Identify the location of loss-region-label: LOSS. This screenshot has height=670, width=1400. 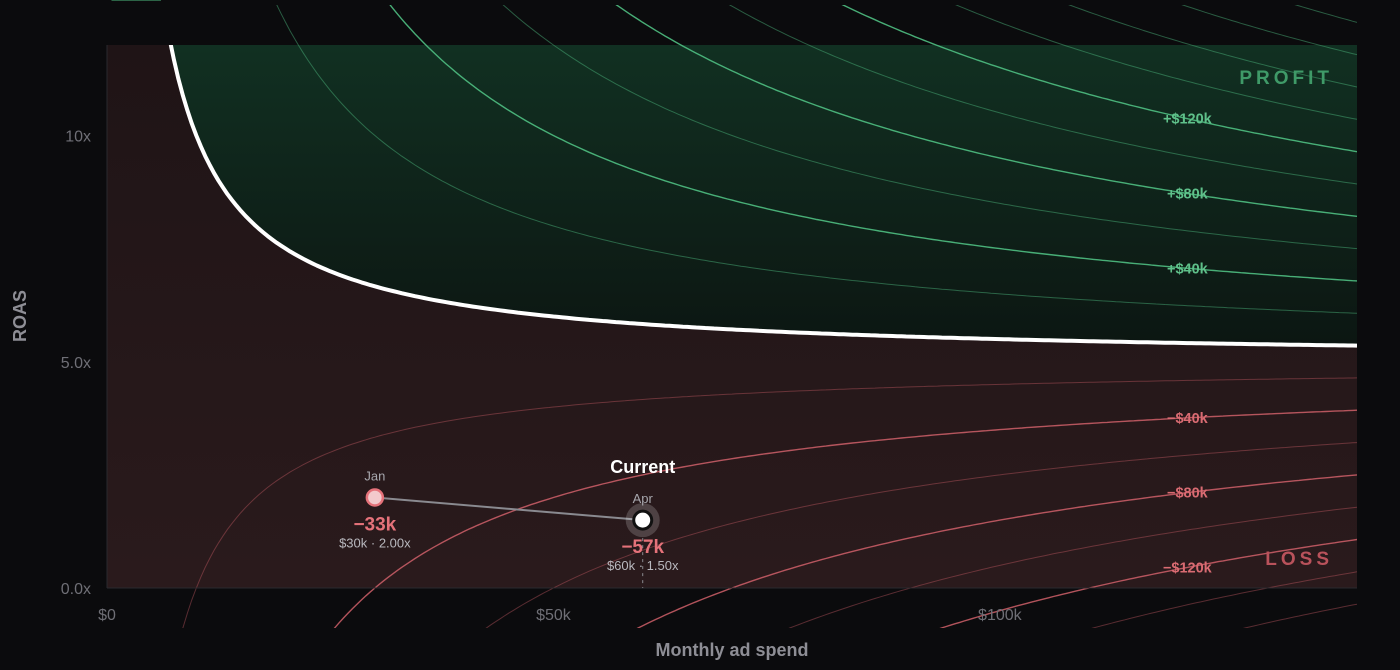
(1299, 559).